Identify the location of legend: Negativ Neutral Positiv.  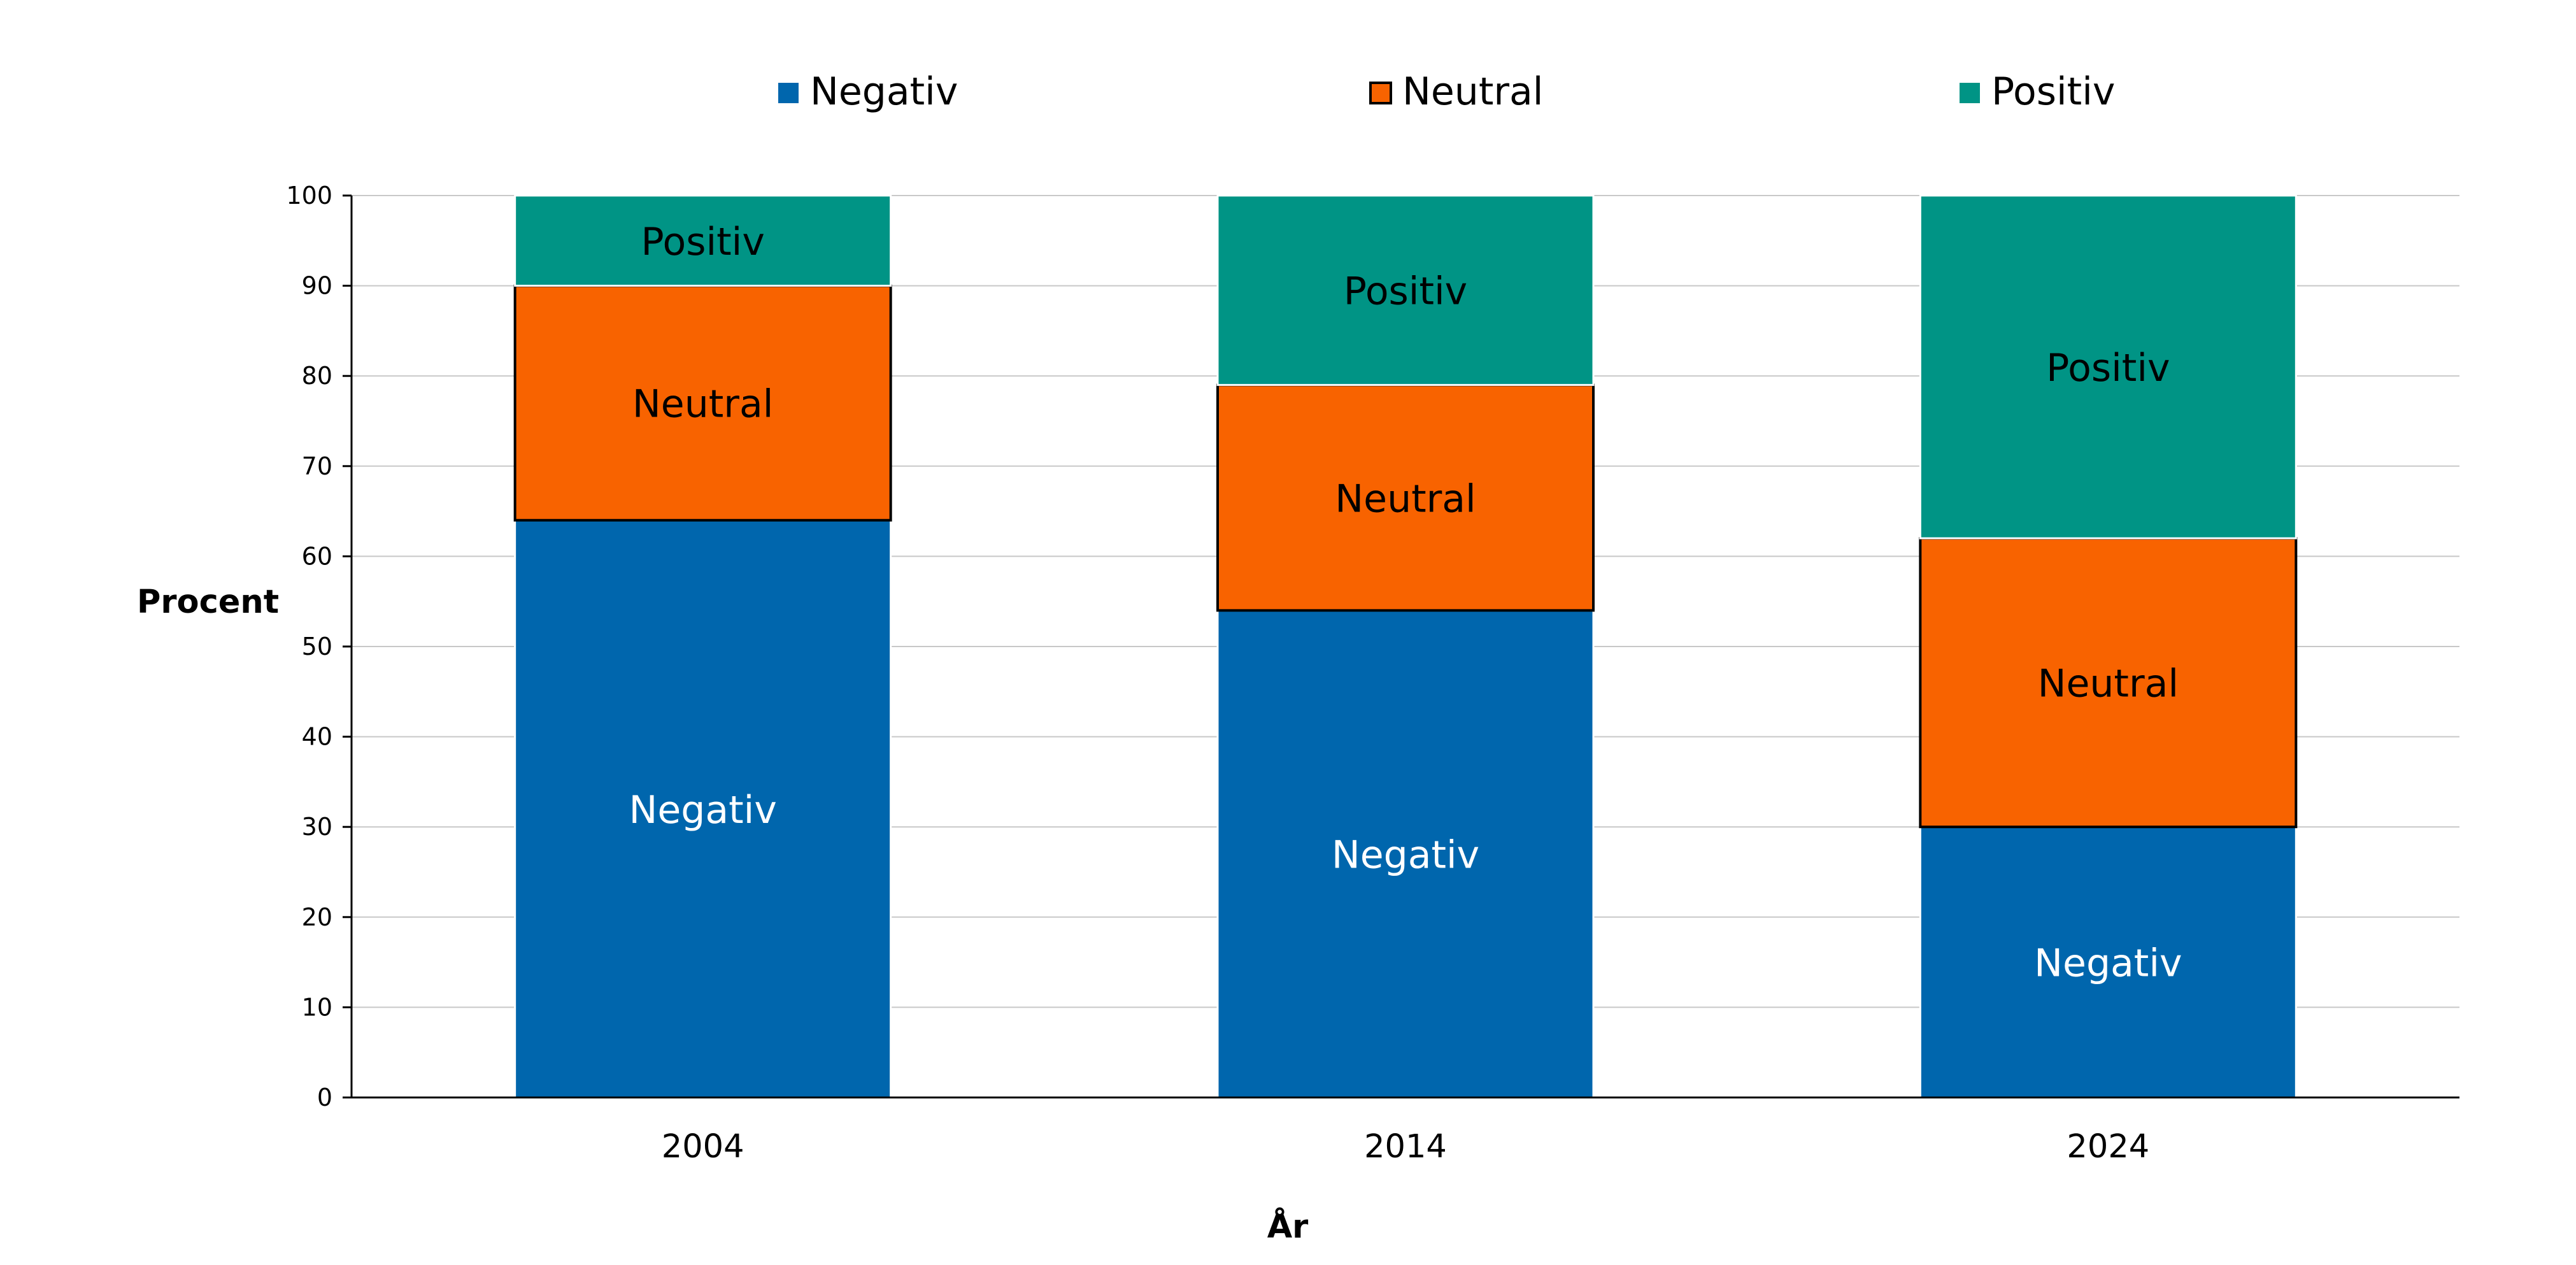
(1446, 91).